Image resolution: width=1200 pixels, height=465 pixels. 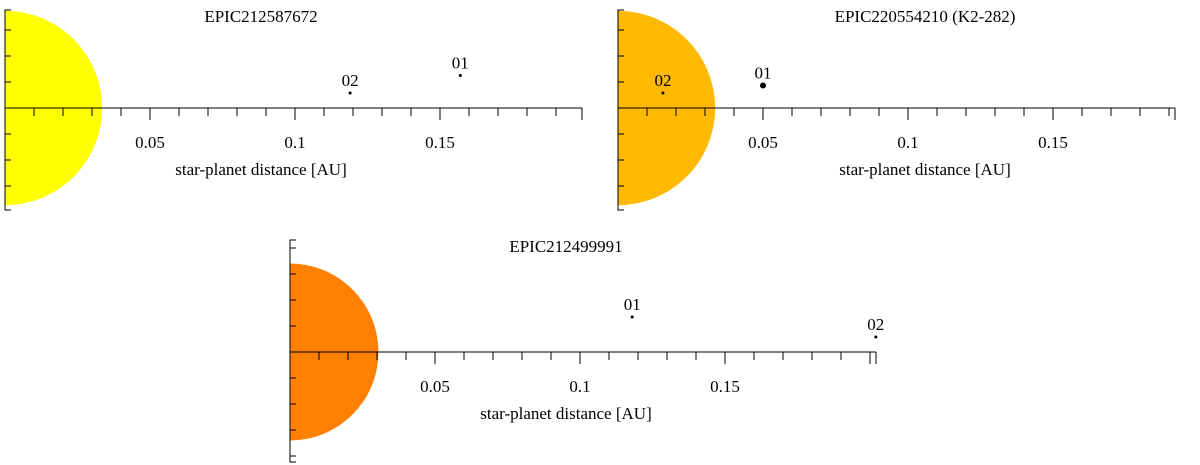 I want to click on panel-title: EPIC212499991, so click(x=565, y=246).